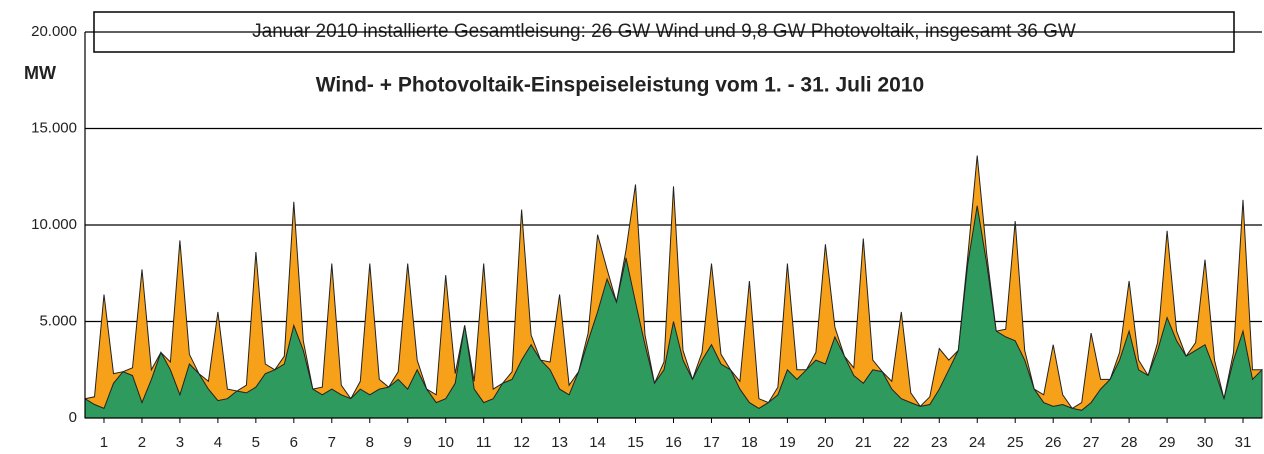  I want to click on x-tick-label: 1, so click(104, 442).